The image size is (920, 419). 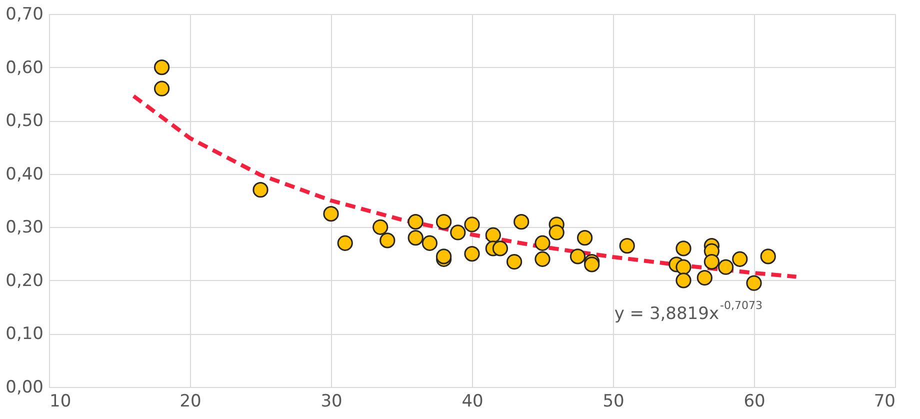 I want to click on x-tick-label: 70, so click(x=885, y=402).